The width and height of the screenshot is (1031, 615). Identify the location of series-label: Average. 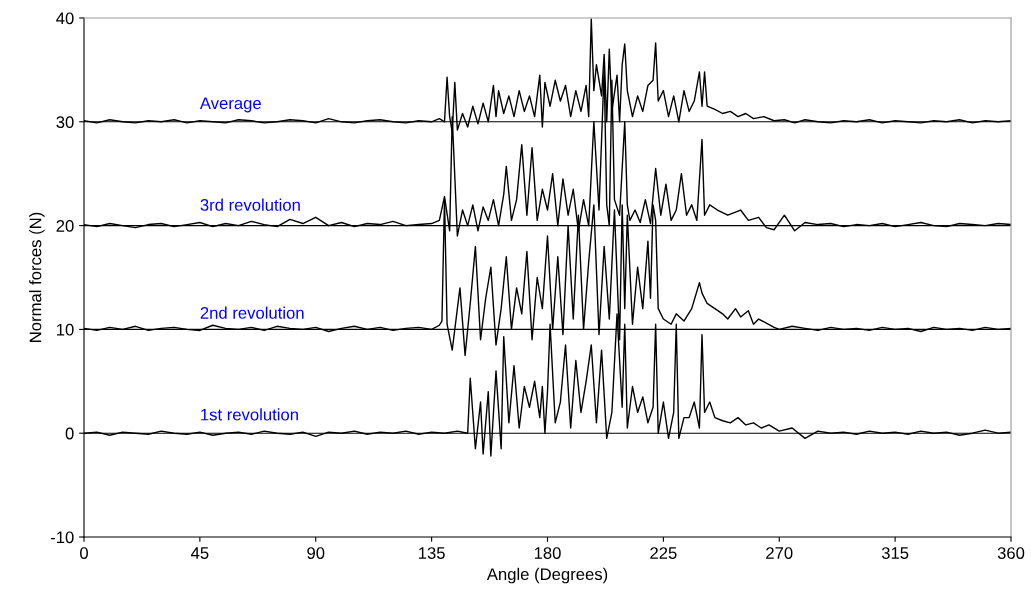
(230, 105).